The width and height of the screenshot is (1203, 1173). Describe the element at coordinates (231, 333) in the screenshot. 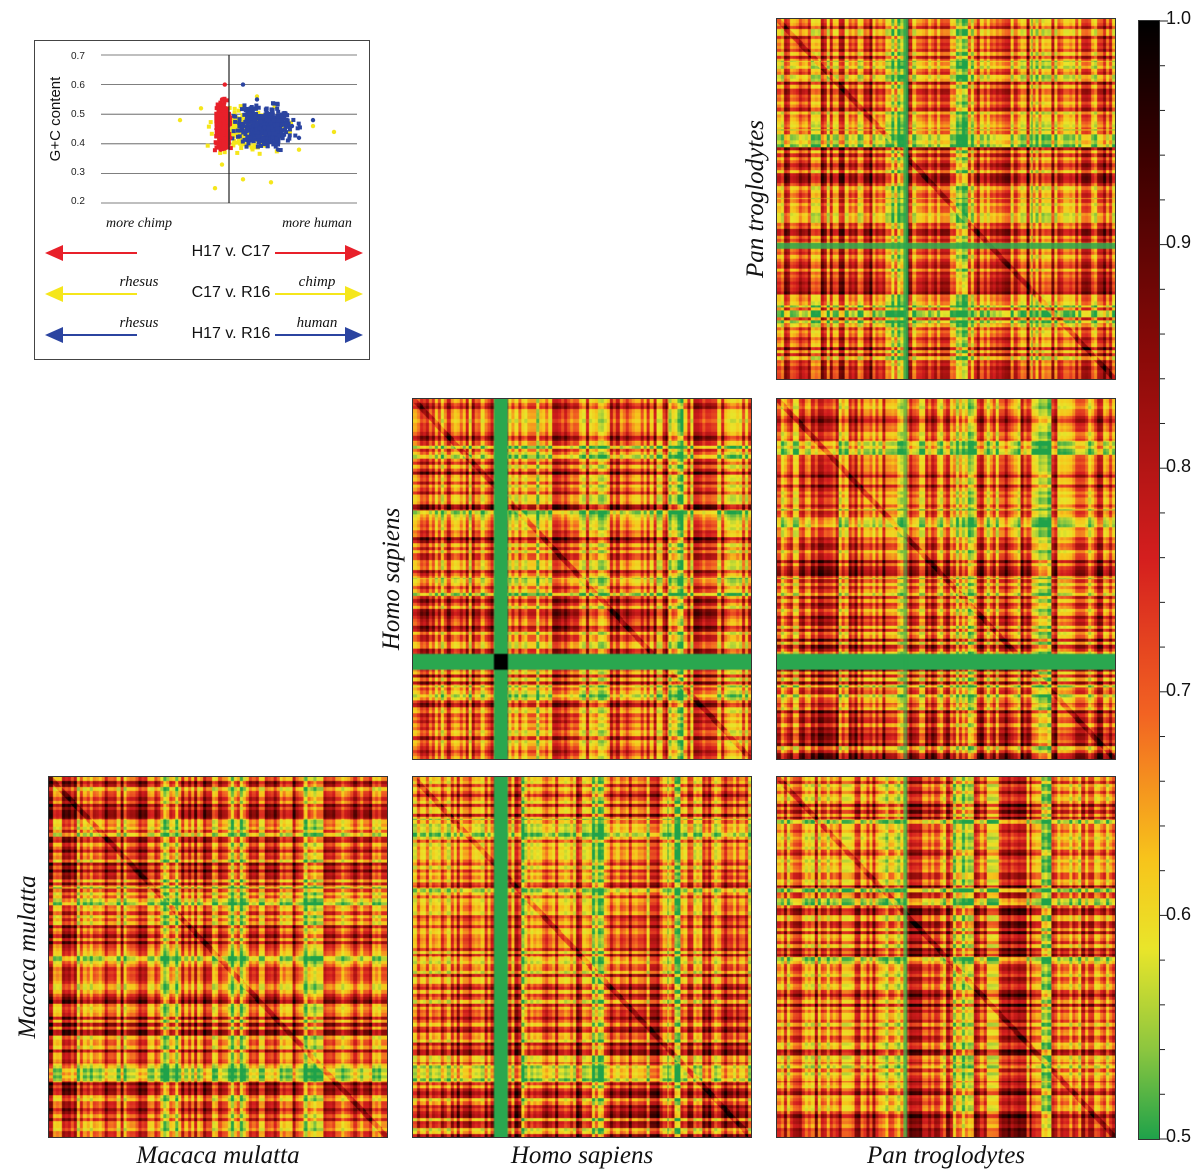

I see `legend-series-name-h17r16: H17 v. R16` at that location.